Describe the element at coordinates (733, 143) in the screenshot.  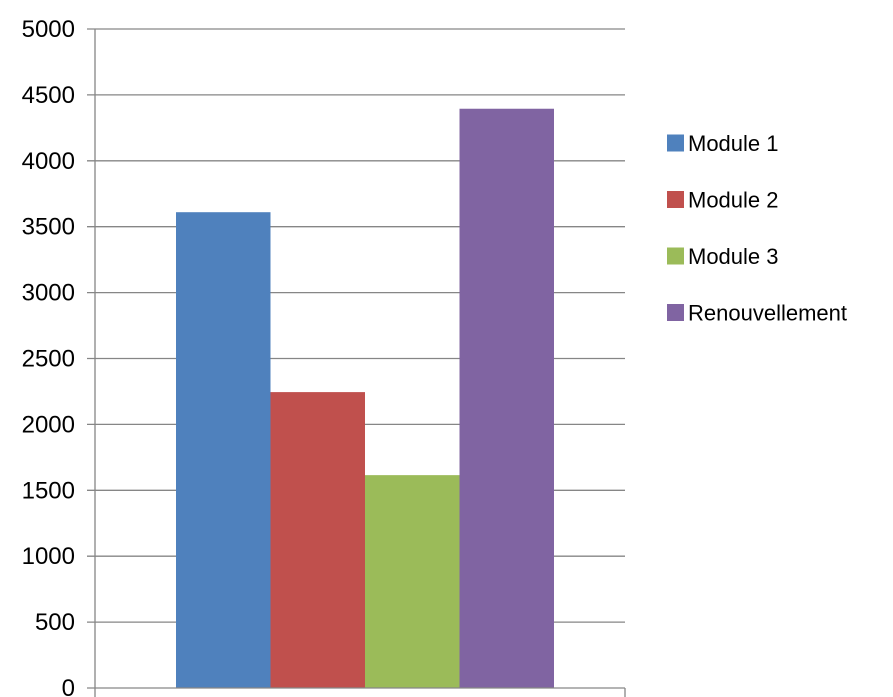
I see `legend-label: Module 1` at that location.